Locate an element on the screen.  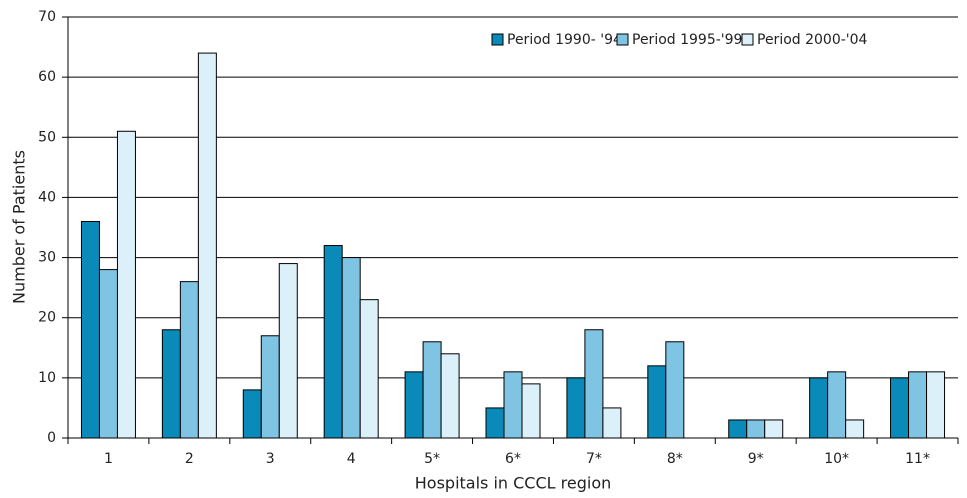
y-tick-label: 30 is located at coordinates (47, 258).